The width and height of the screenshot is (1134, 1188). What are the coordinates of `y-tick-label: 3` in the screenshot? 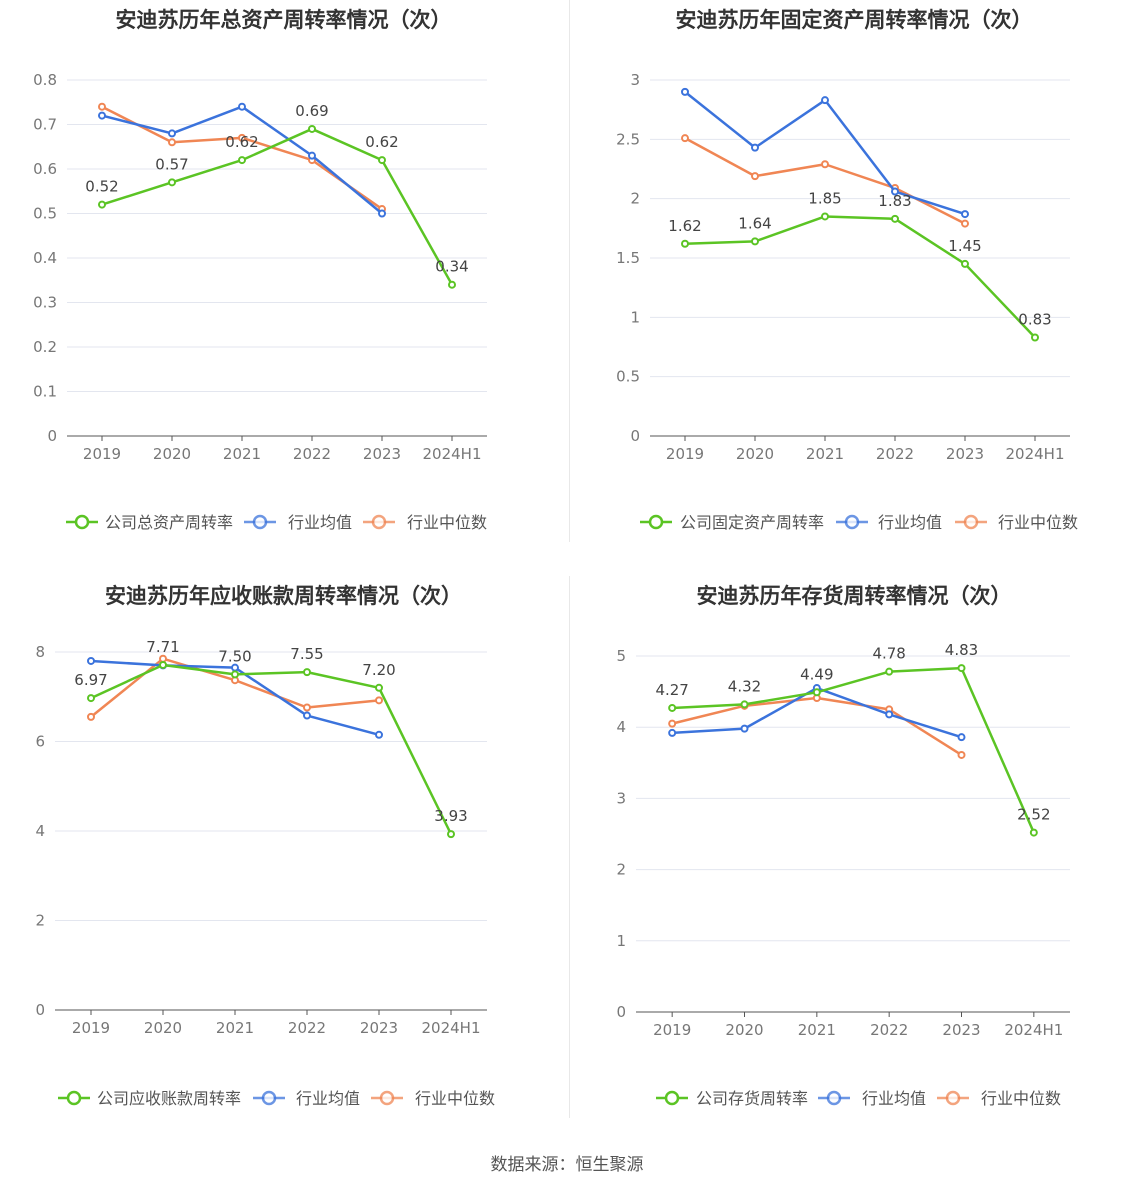 It's located at (621, 798).